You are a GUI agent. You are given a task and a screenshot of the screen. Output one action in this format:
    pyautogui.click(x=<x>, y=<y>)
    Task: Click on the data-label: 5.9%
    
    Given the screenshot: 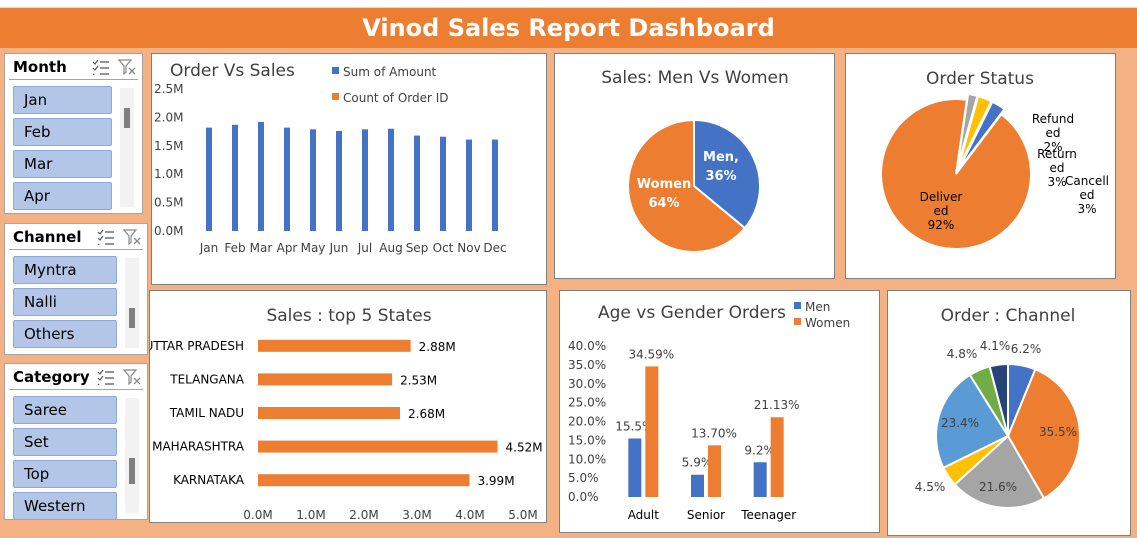 What is the action you would take?
    pyautogui.click(x=697, y=463)
    